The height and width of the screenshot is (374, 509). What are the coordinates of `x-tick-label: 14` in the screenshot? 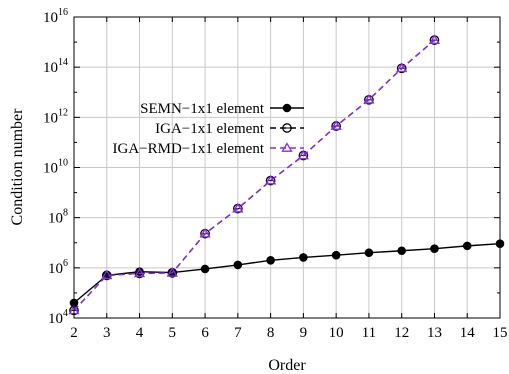 It's located at (468, 333).